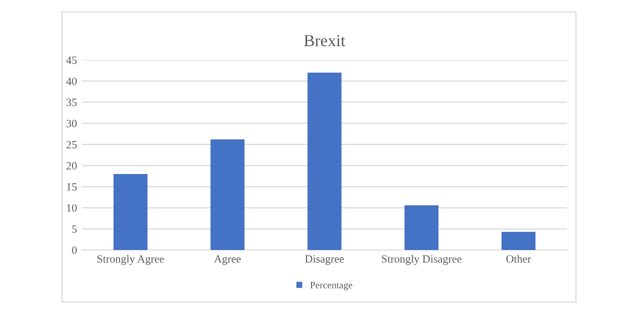 The image size is (640, 320). I want to click on x-tick-label: Agree, so click(227, 260).